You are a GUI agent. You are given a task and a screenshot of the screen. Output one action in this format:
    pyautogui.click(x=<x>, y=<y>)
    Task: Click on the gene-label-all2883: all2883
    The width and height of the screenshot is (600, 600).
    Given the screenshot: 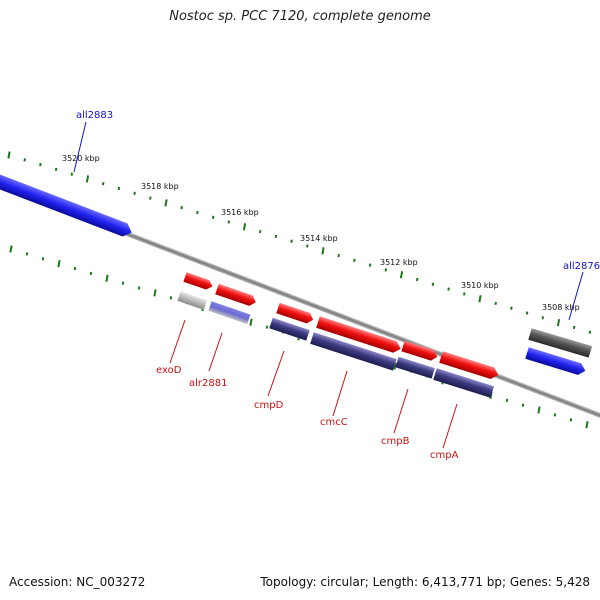 What is the action you would take?
    pyautogui.click(x=94, y=115)
    